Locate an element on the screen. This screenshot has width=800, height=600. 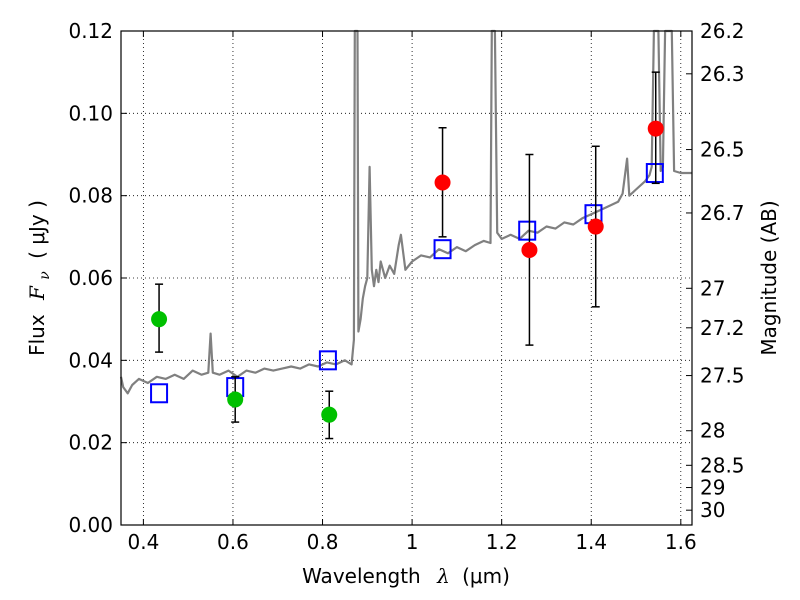
right-tick-label: 26.3 is located at coordinates (722, 74).